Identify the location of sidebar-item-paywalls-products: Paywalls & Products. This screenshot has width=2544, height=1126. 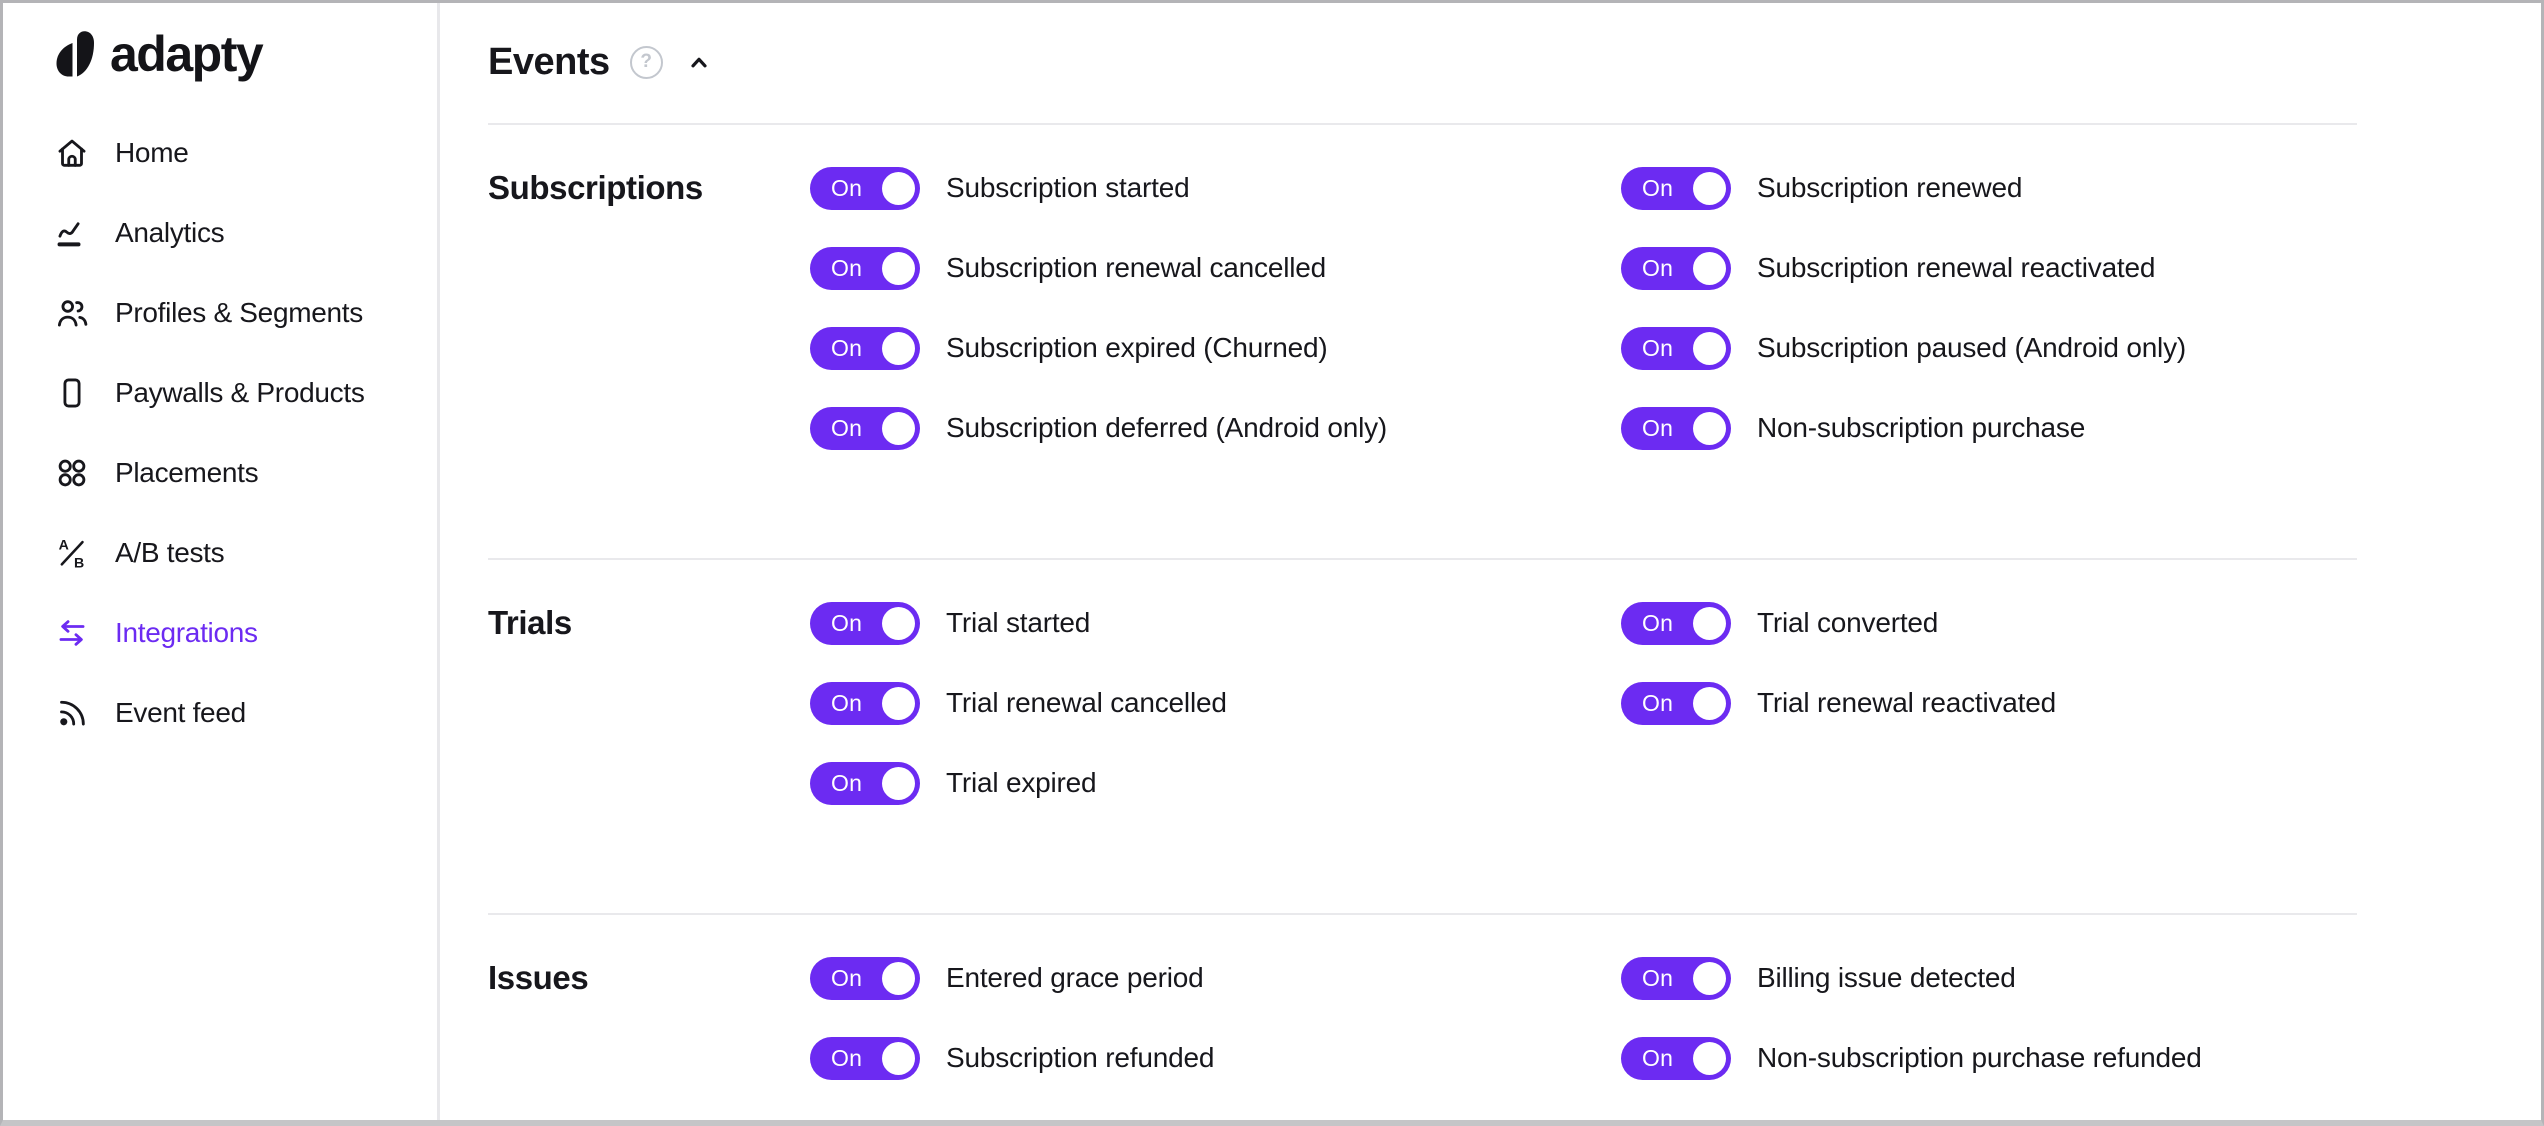
(220, 393).